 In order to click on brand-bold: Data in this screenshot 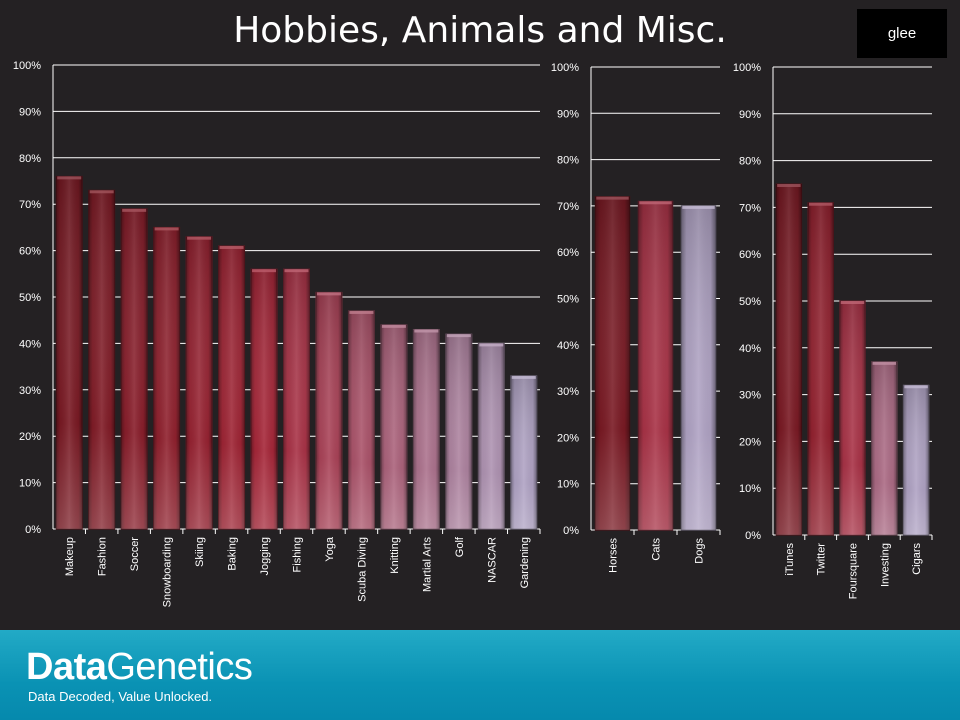, I will do `click(66, 667)`.